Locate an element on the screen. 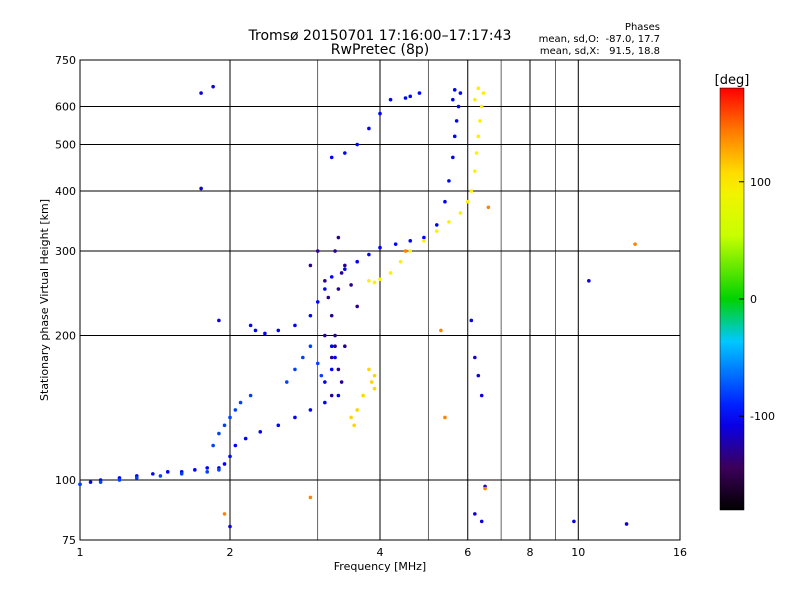 The width and height of the screenshot is (800, 600). y-axis-label: Stationary phase Virtual Height [km] is located at coordinates (44, 300).